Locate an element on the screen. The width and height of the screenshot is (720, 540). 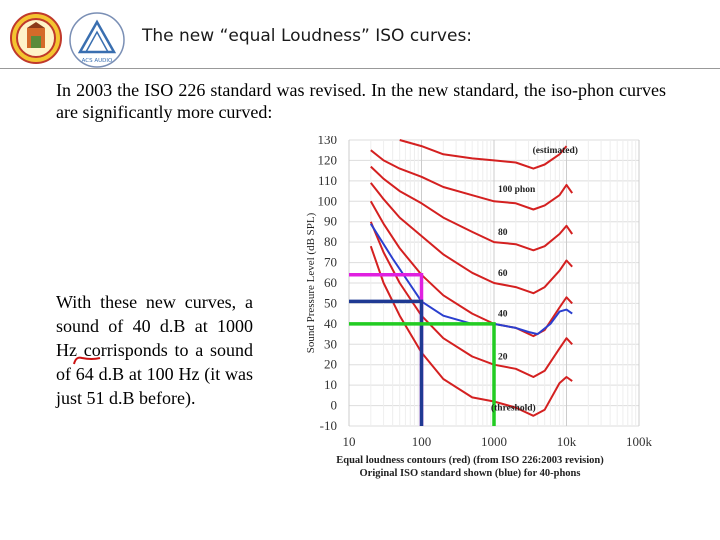
curve-label: (threshold) is located at coordinates (513, 408).